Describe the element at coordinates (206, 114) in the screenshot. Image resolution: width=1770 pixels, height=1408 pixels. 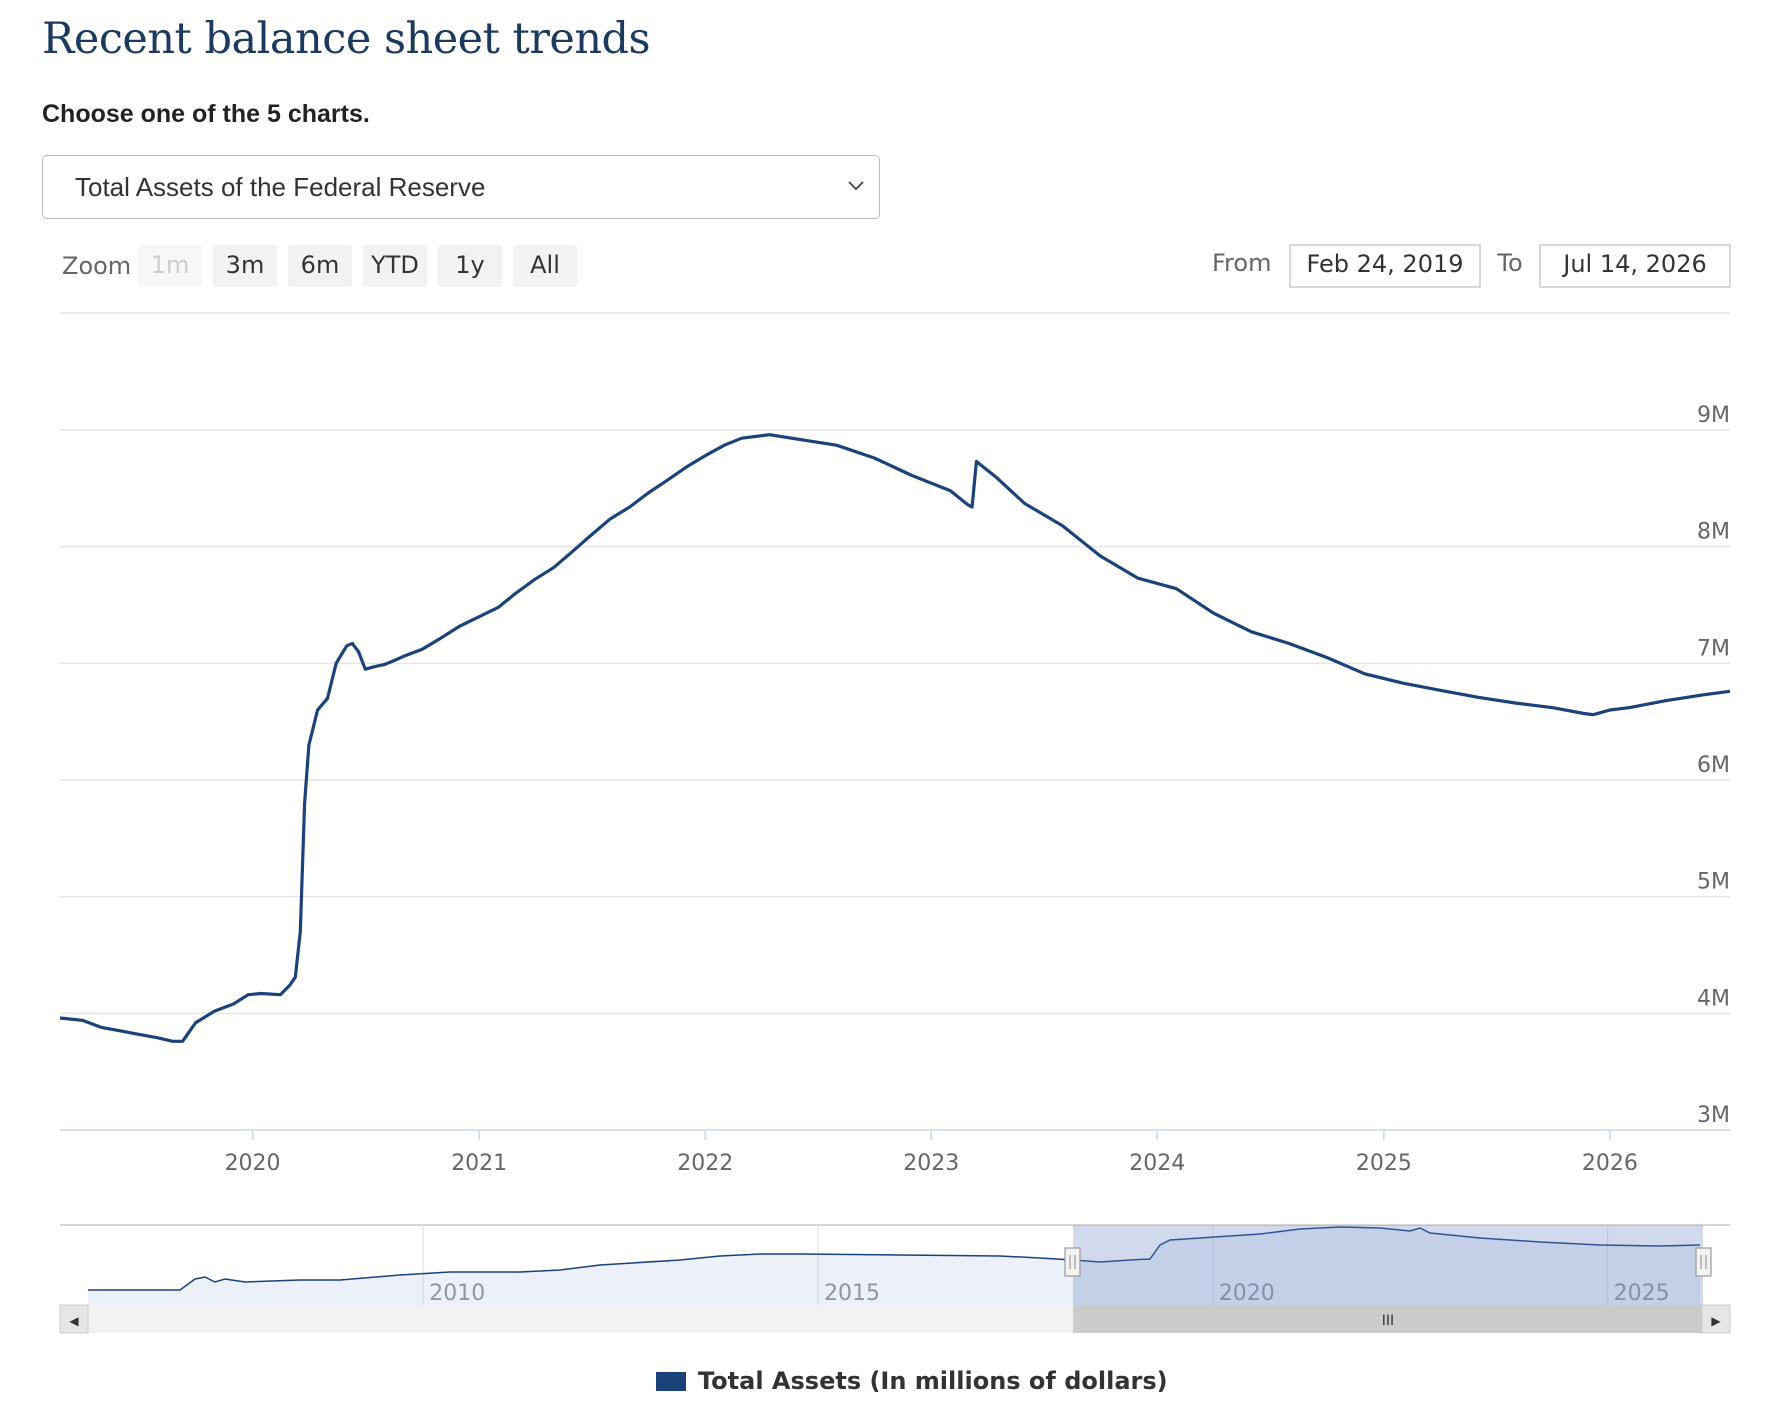
I see `chart-chooser-label: Choose one of the 5 charts.` at that location.